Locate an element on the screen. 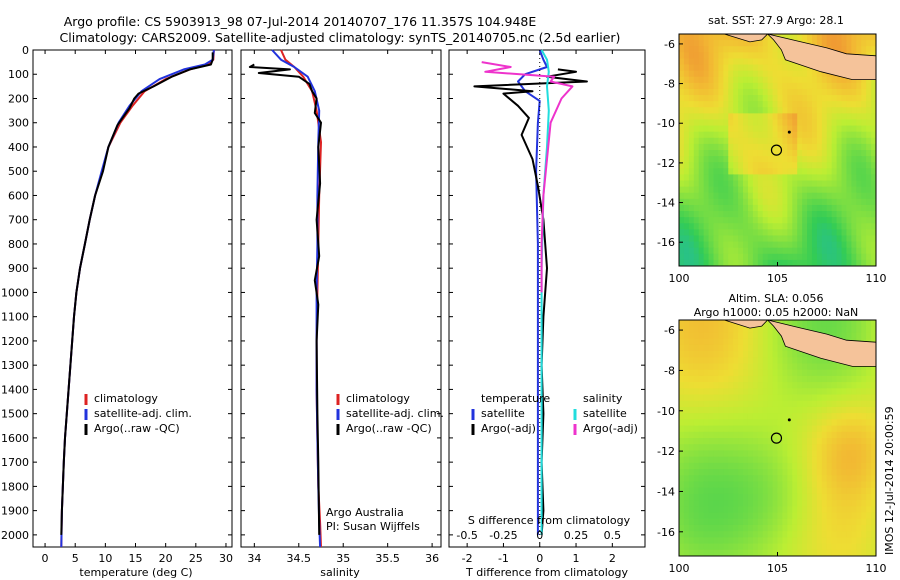 The width and height of the screenshot is (900, 580). diff-s-tick-label: -0.5 is located at coordinates (466, 535).